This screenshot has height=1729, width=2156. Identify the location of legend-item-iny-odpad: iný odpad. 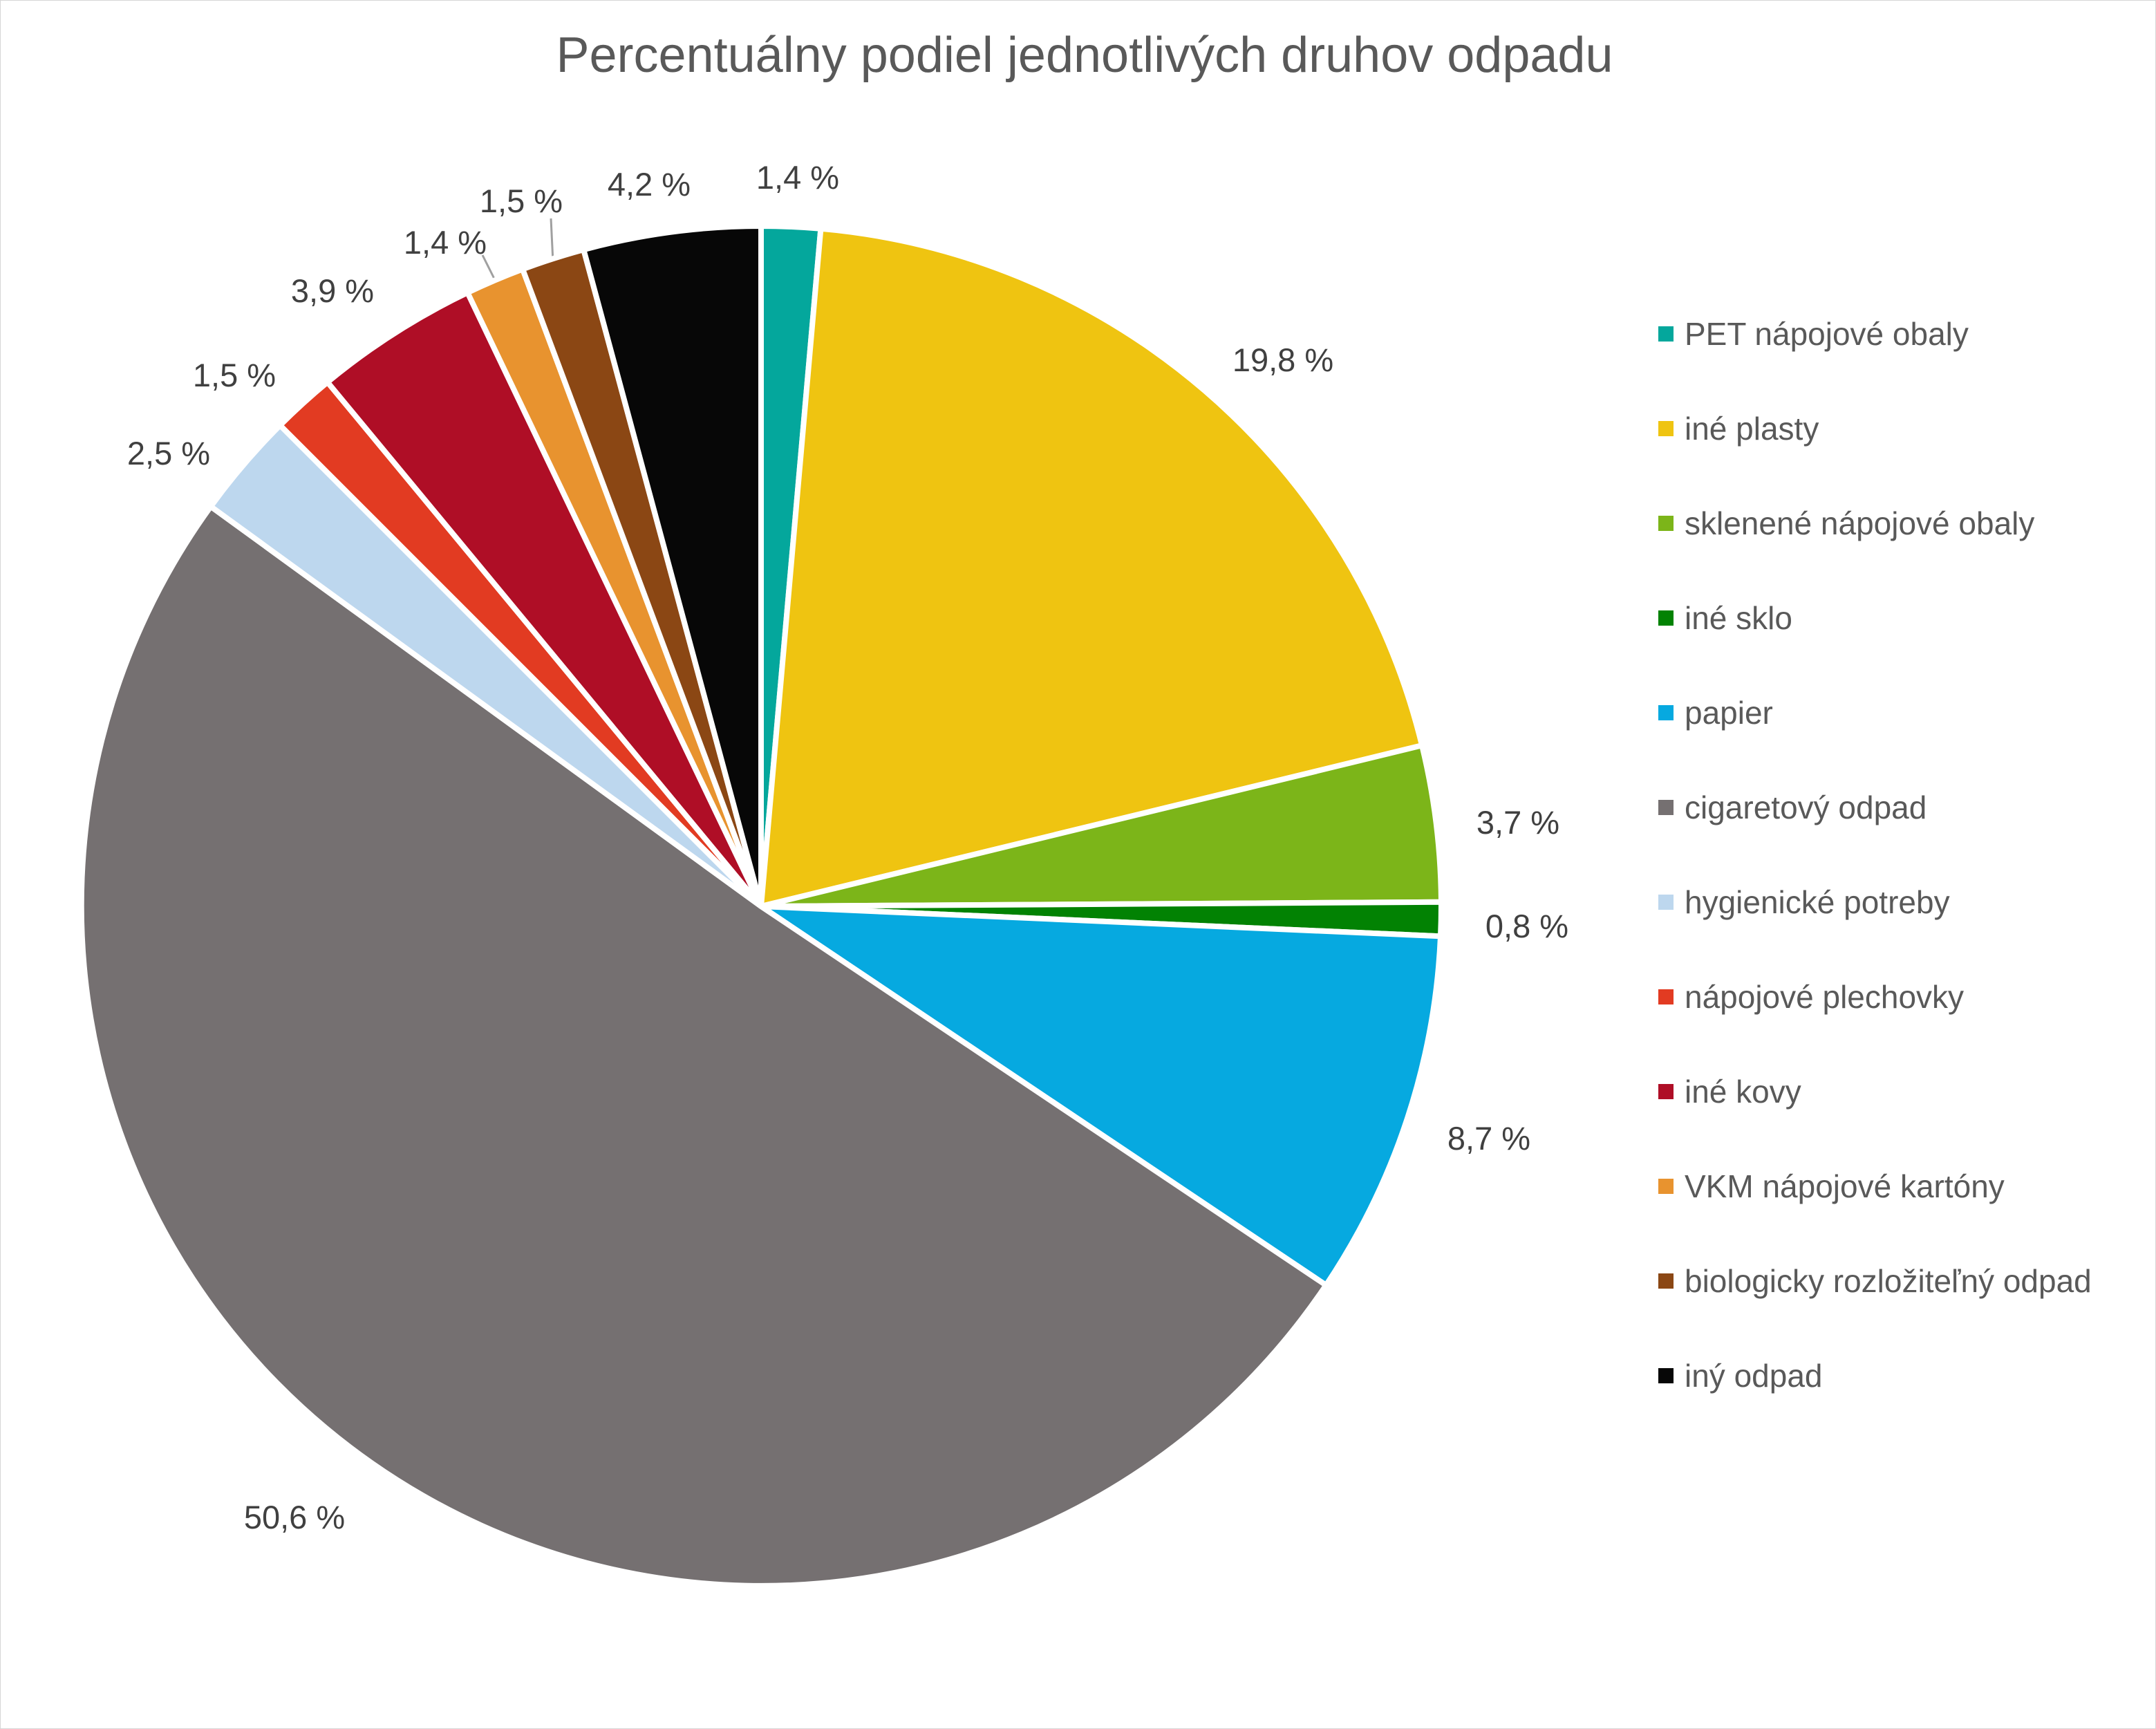
(1741, 1376).